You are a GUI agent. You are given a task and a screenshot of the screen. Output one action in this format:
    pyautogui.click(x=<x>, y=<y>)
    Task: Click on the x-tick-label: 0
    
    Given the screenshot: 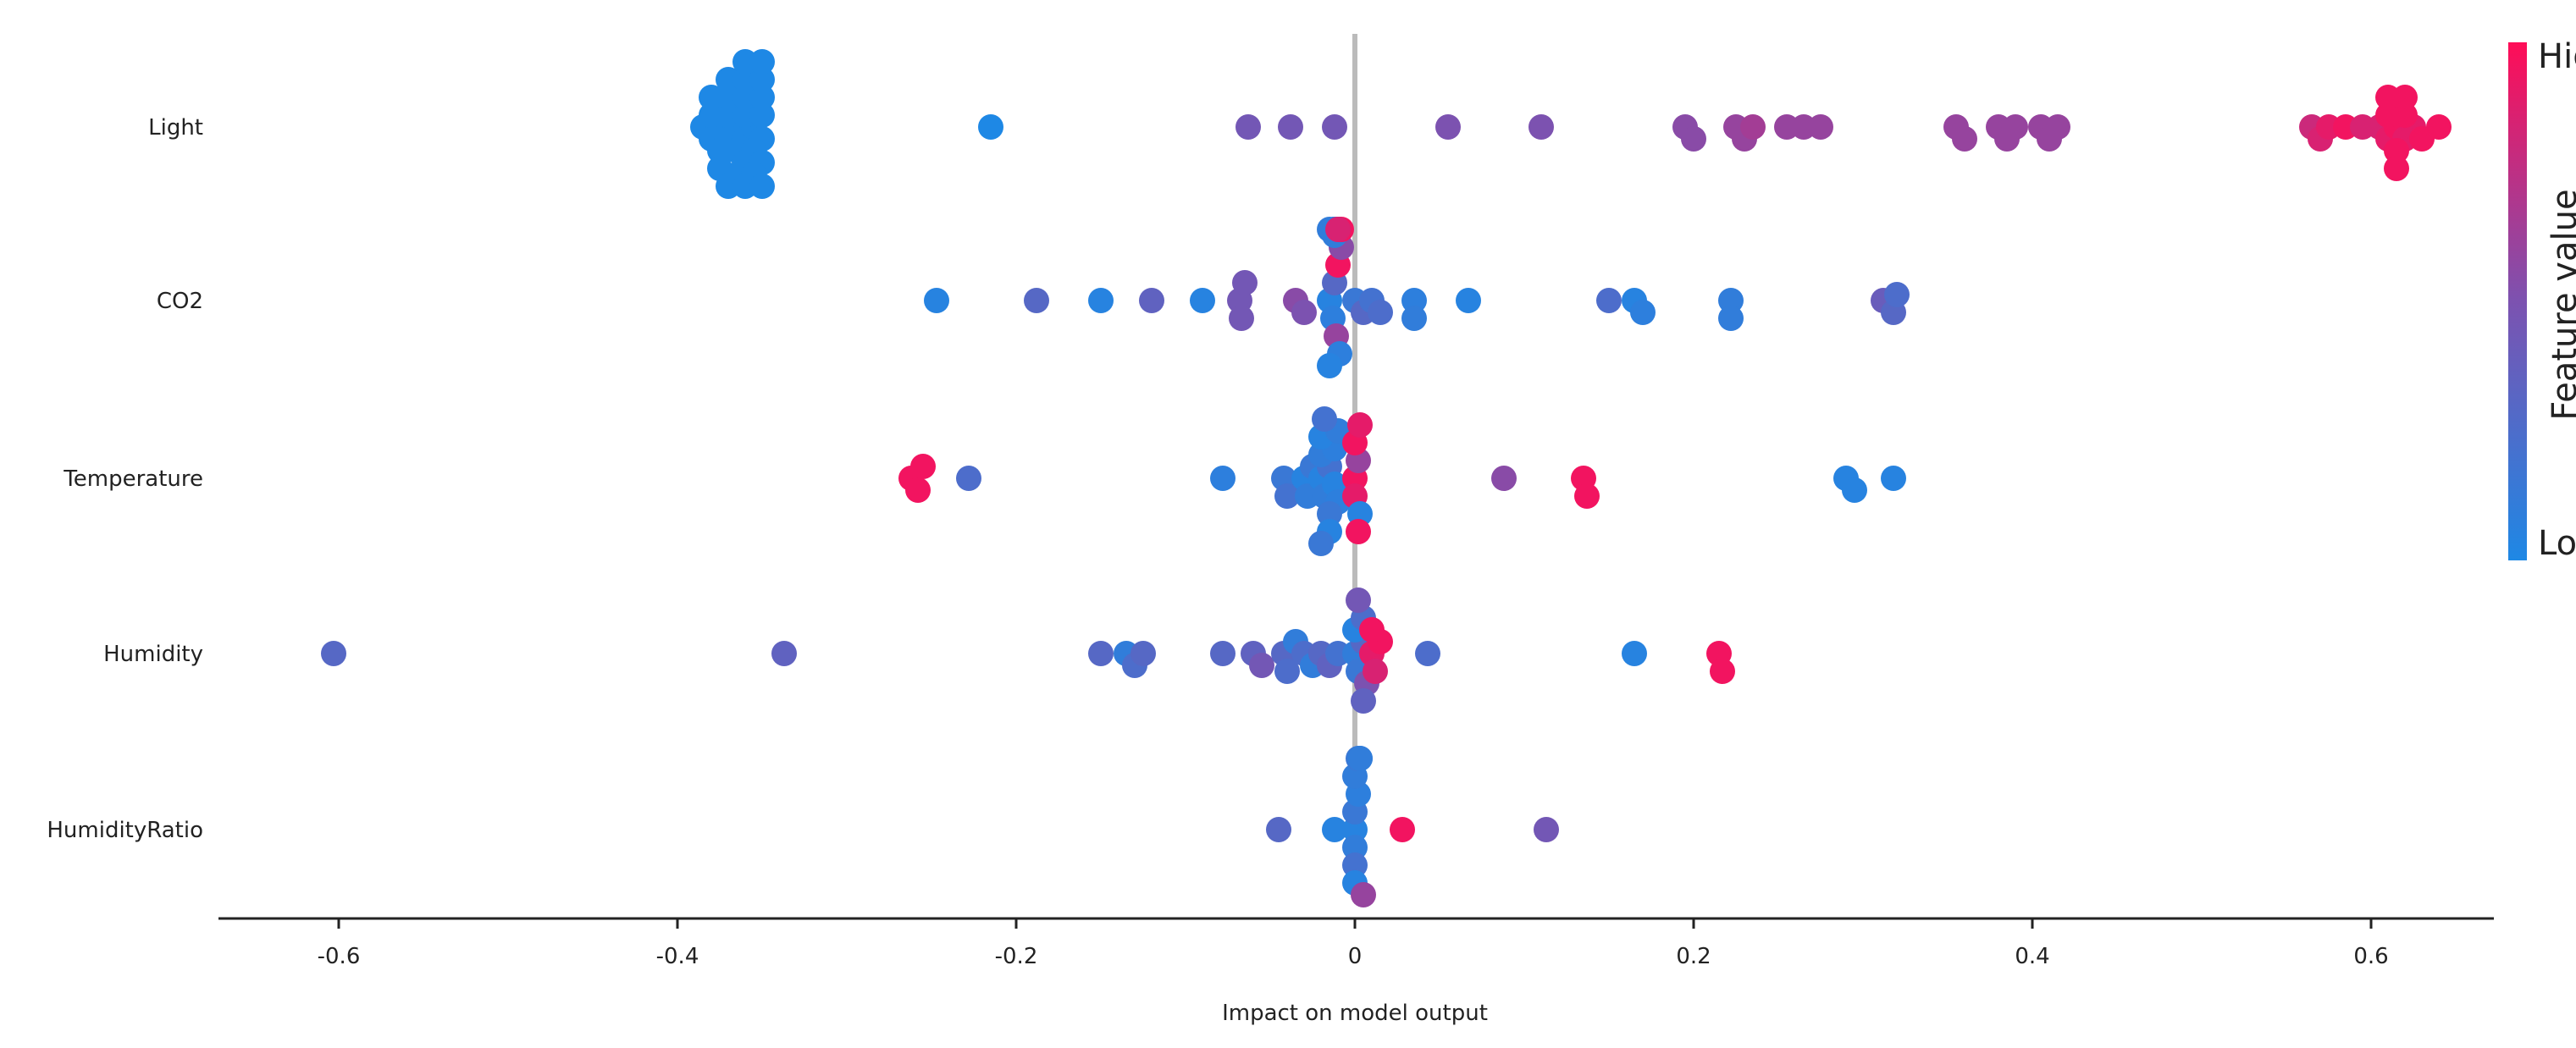 What is the action you would take?
    pyautogui.click(x=1355, y=956)
    